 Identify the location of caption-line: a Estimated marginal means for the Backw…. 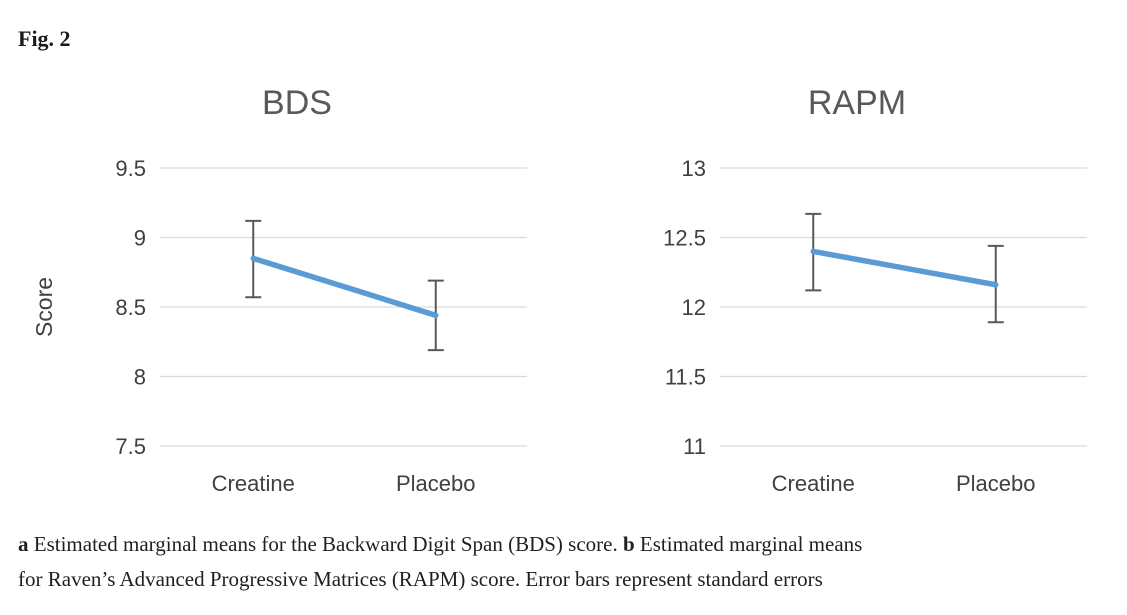
(568, 544).